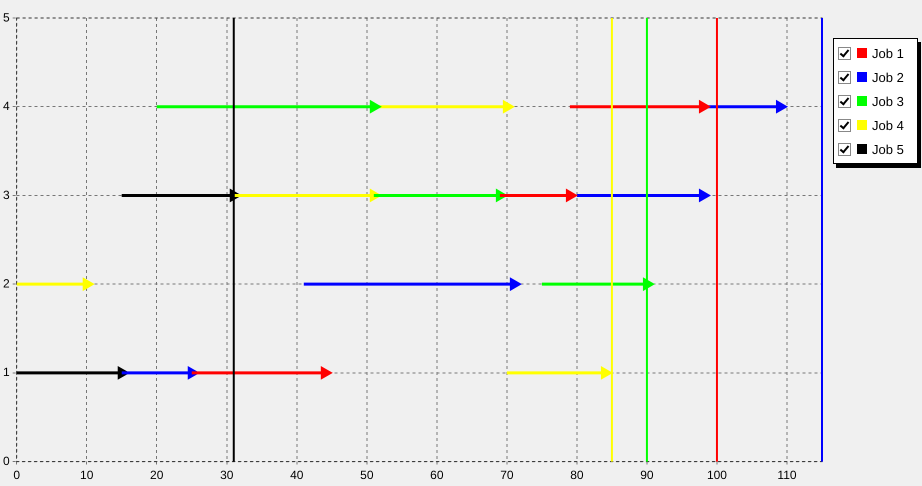 The image size is (922, 486). I want to click on y-tick-label: 4, so click(6, 106).